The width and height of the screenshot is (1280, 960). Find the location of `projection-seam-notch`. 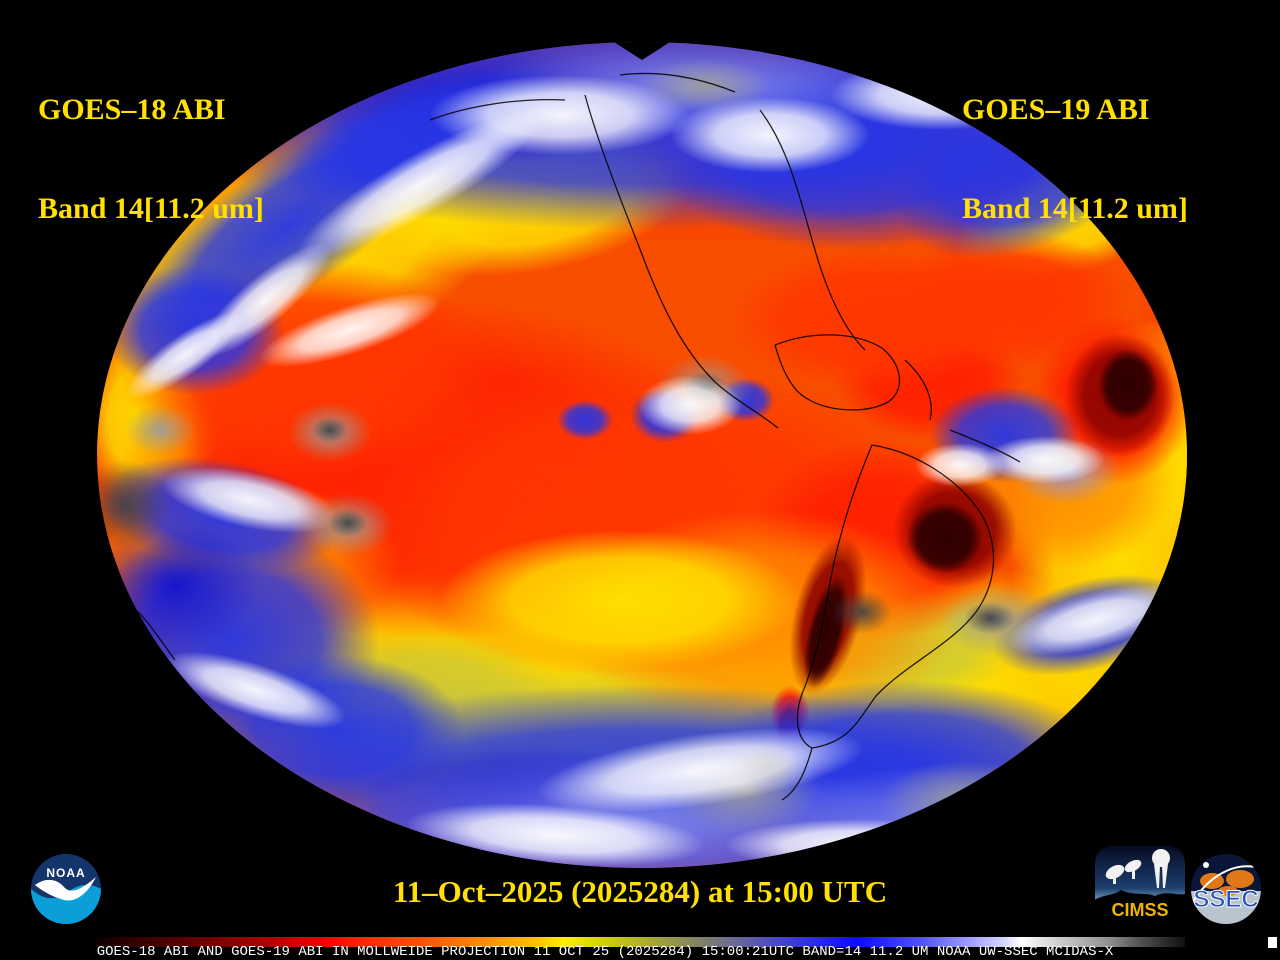

projection-seam-notch is located at coordinates (642, 51).